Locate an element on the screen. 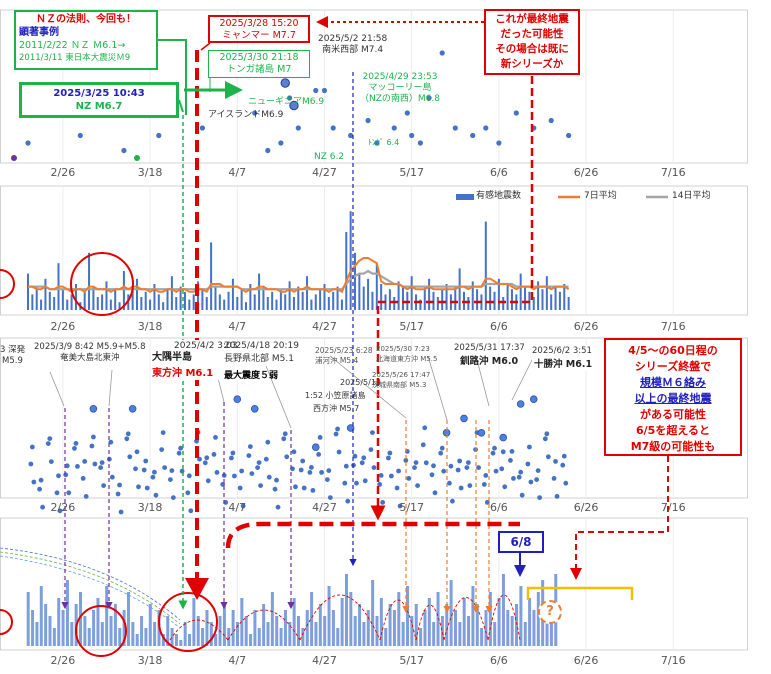 The image size is (771, 674). tonga-date: 2025/3/30 21:18 is located at coordinates (259, 57).